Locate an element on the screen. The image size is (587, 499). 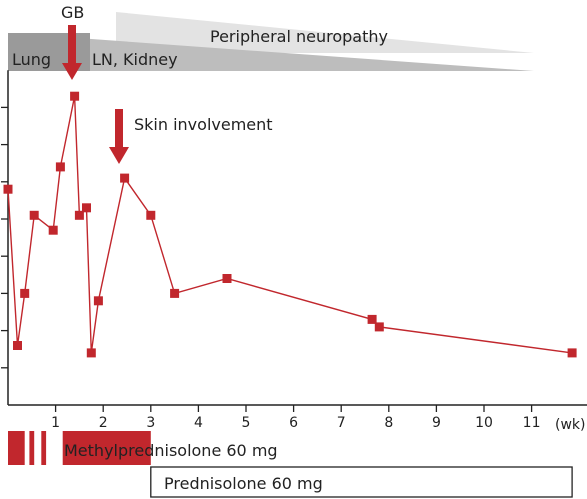
x-tick-label: 3 is located at coordinates (150, 423).